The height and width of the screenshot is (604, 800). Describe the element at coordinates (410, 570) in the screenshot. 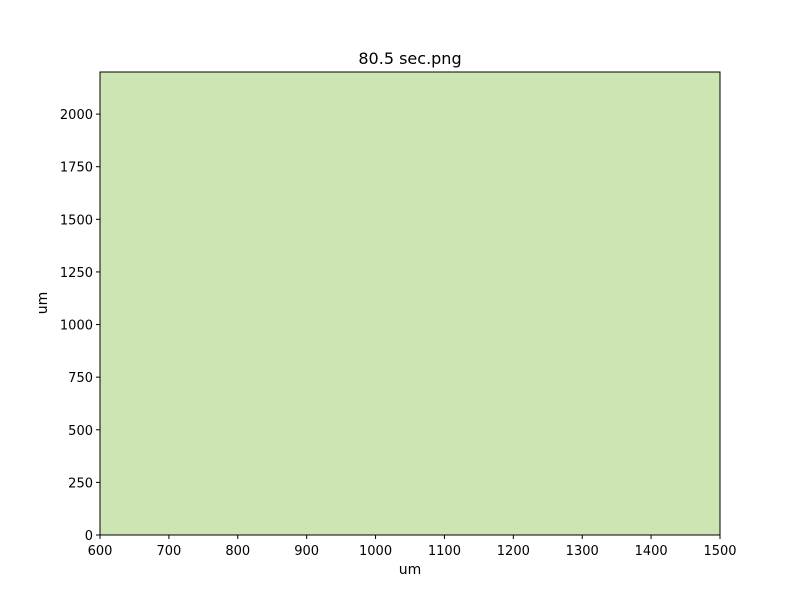

I see `x-axis-label: um` at that location.